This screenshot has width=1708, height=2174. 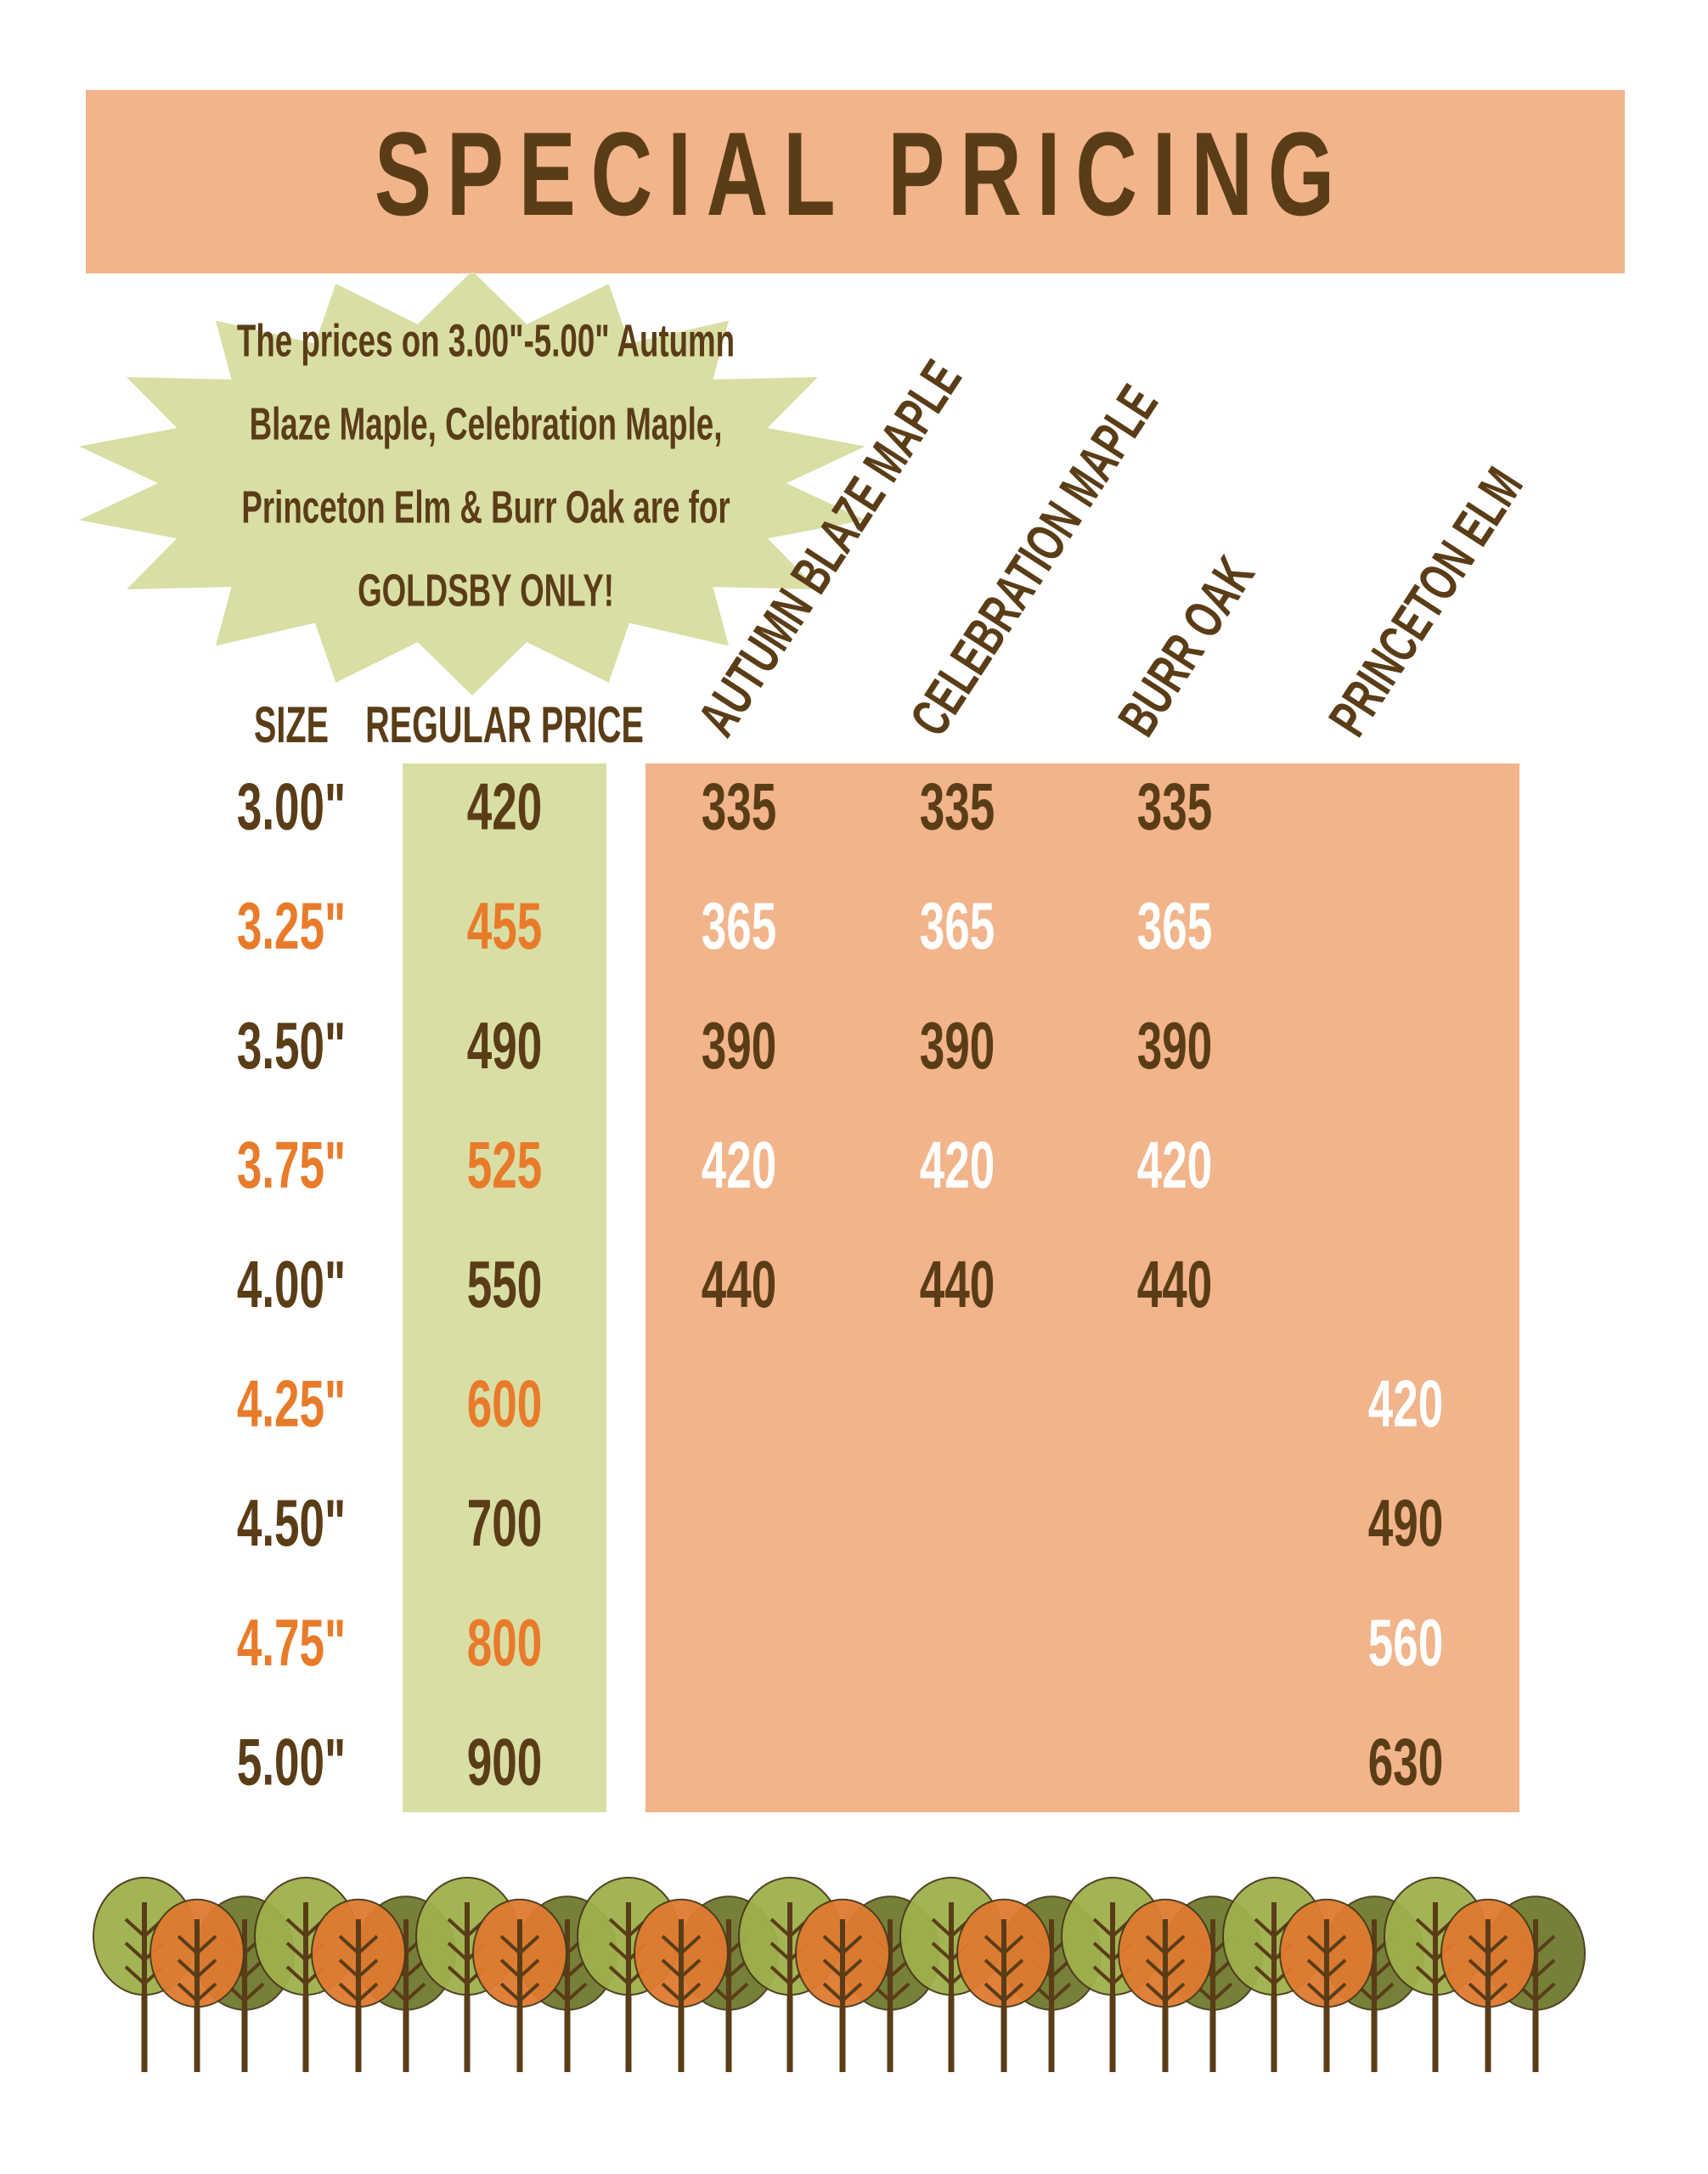 What do you see at coordinates (504, 927) in the screenshot?
I see `regular-price-cell: 455` at bounding box center [504, 927].